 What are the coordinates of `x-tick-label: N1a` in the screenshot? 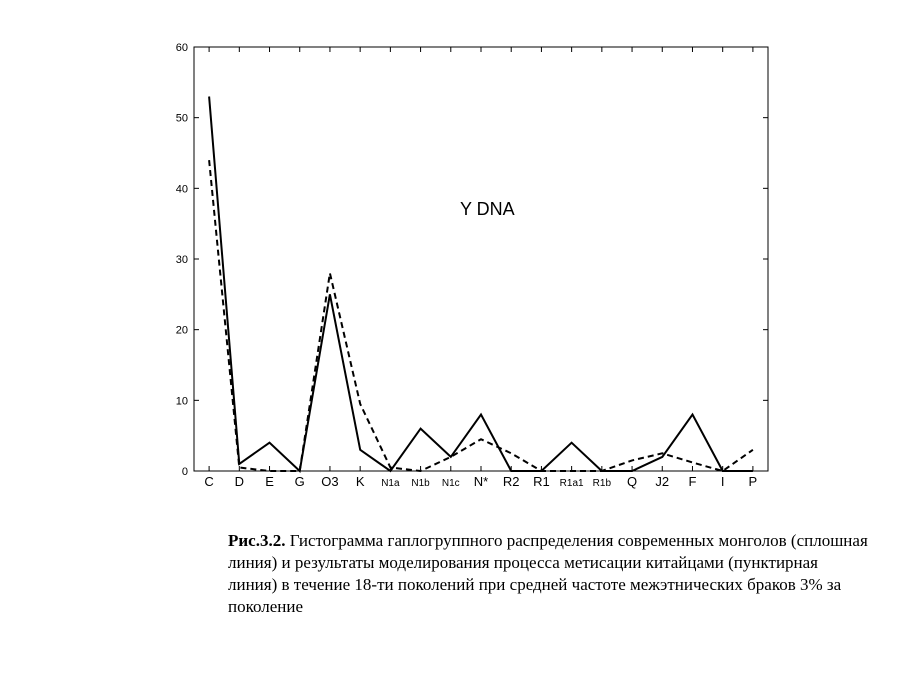 It's located at (390, 483).